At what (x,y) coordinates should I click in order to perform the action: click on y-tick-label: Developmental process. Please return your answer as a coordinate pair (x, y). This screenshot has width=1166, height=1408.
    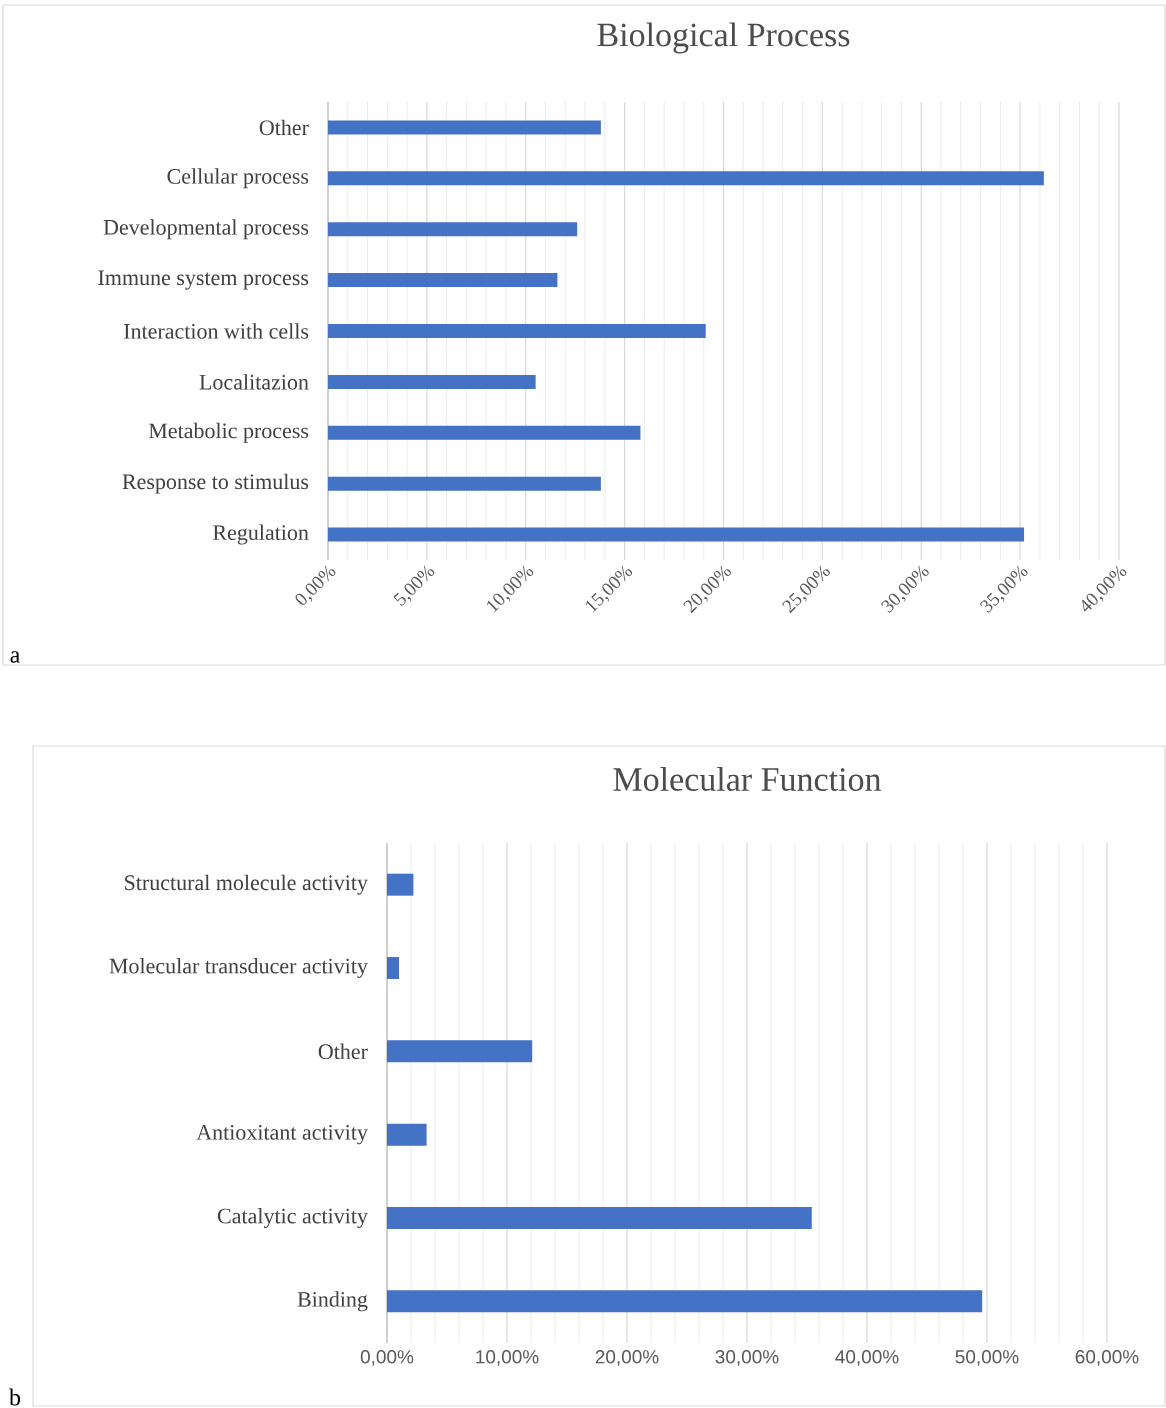
    Looking at the image, I should click on (206, 229).